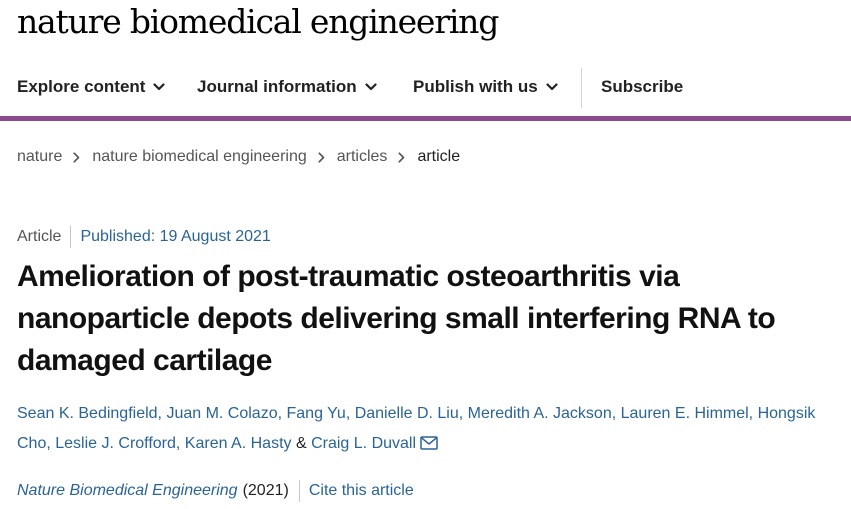 The image size is (851, 509). Describe the element at coordinates (362, 156) in the screenshot. I see `breadcrumb-articles: articles` at that location.